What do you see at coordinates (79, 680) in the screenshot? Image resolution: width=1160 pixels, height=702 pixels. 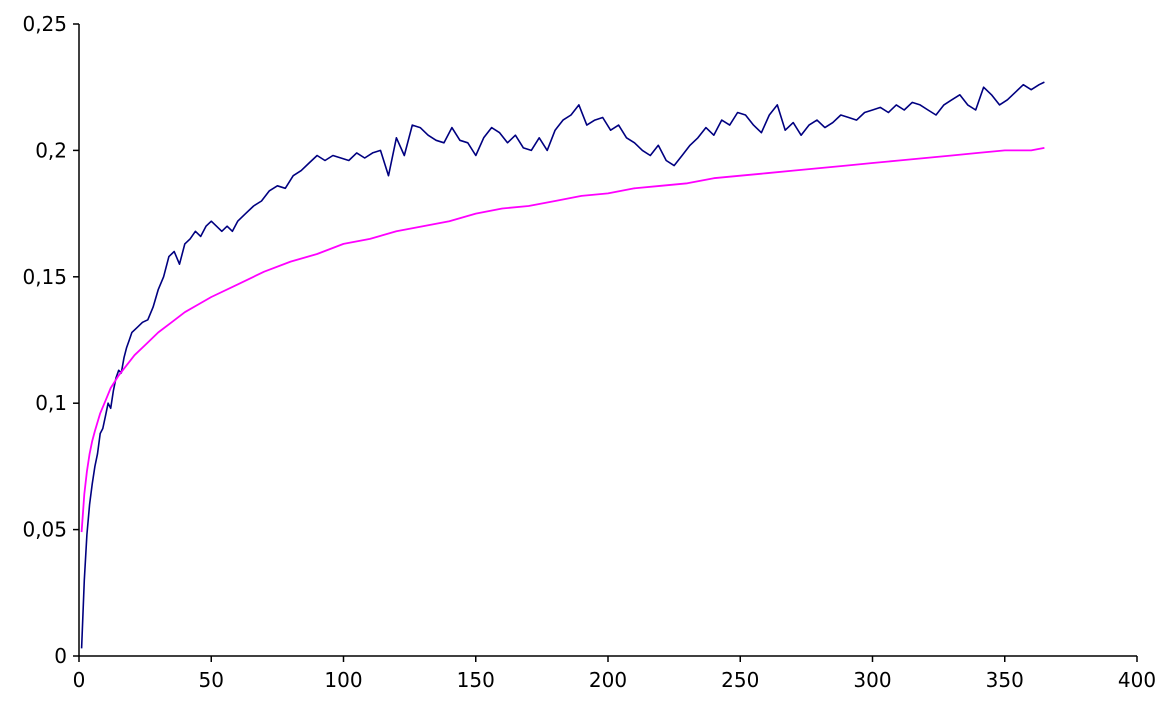 I see `x-tick-label: 0` at bounding box center [79, 680].